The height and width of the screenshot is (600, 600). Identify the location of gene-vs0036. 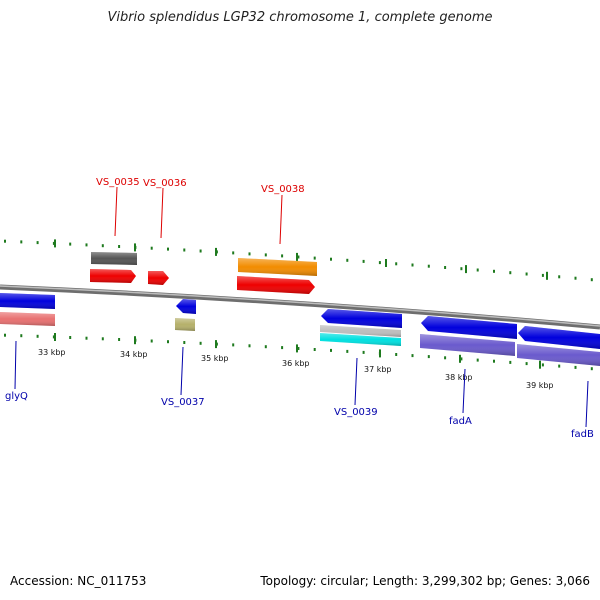
(158, 278).